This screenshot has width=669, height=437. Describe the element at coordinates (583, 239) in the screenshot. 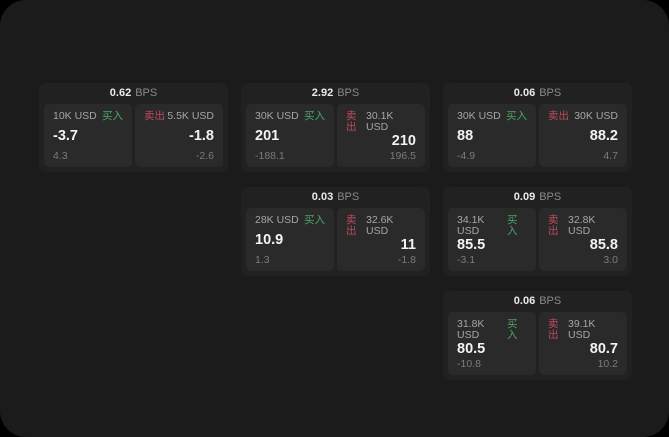

I see `sell-panel: 卖出 32.8K USD 85.8 3.0` at that location.